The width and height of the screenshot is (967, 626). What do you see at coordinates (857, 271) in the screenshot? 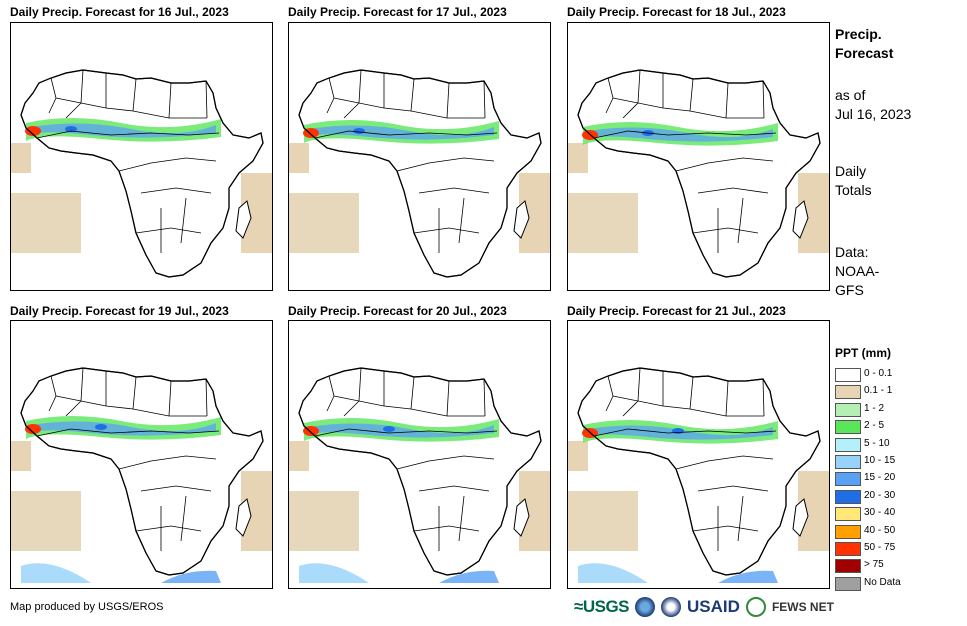
I see `side-data-source: Data: NOAA- GFS` at bounding box center [857, 271].